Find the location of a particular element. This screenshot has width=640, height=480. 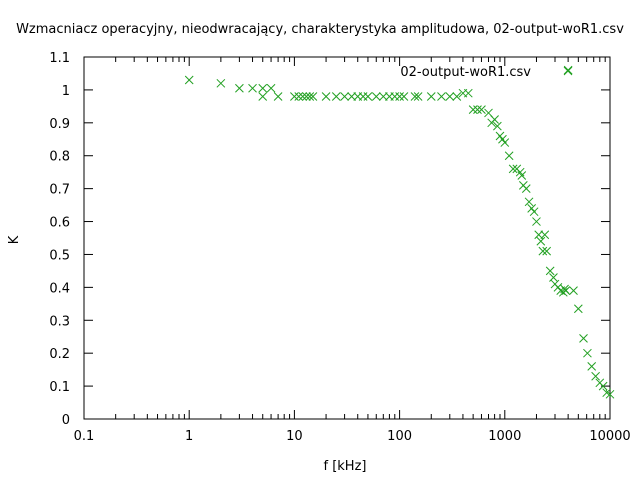

x-tick-label: 1 is located at coordinates (189, 436).